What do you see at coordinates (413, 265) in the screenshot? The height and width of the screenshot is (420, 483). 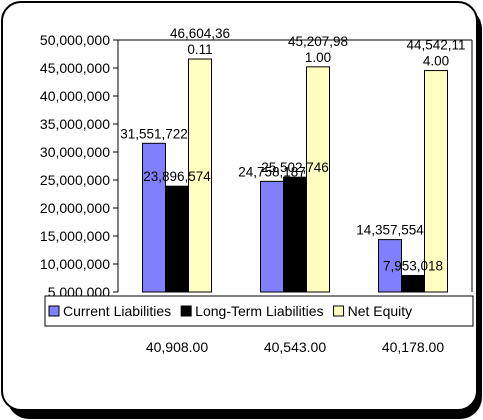 I see `data-label: 7,953,018` at bounding box center [413, 265].